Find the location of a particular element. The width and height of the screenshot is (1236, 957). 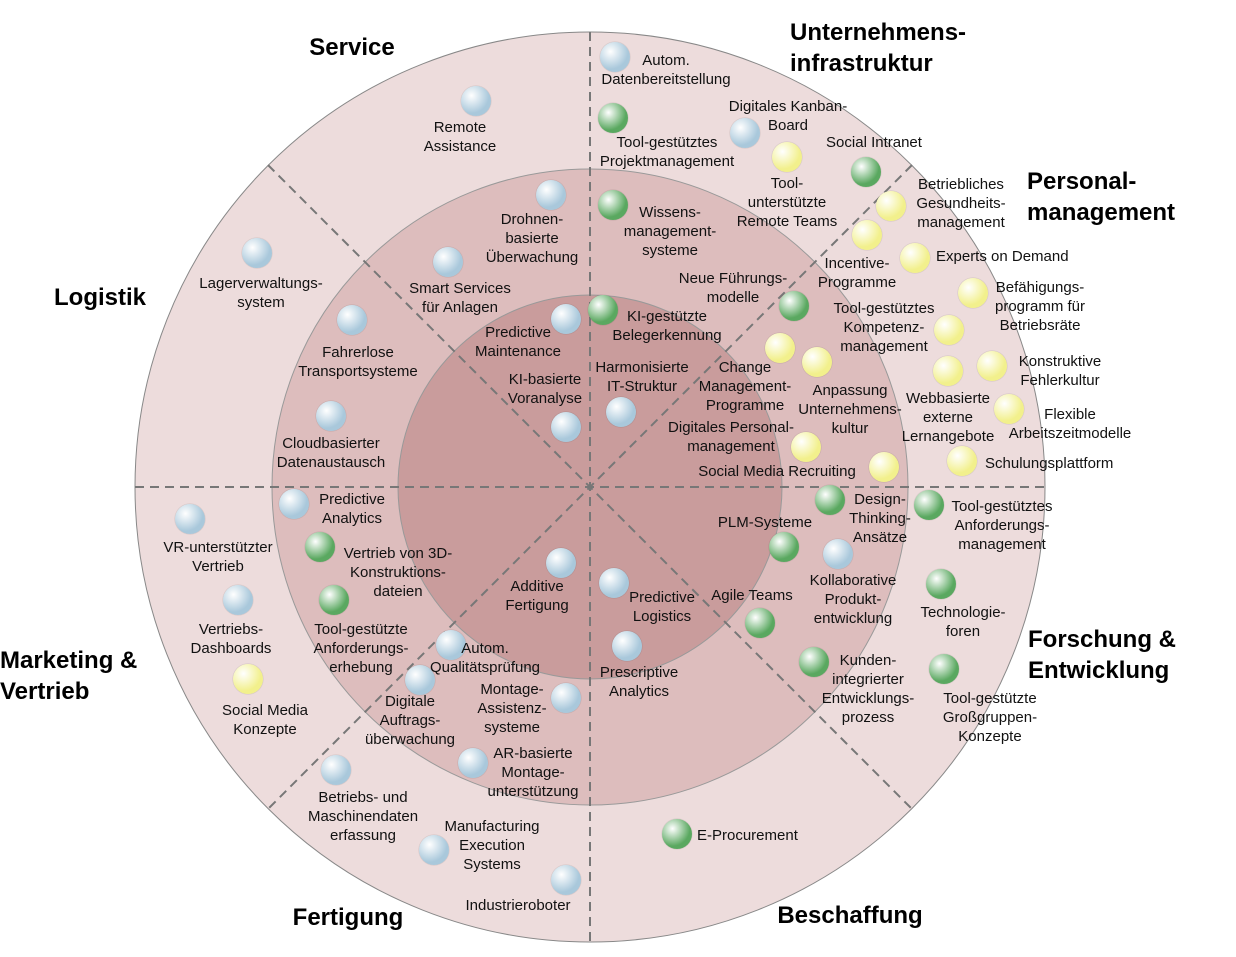

technology-label: Remote Assistance is located at coordinates (460, 137).